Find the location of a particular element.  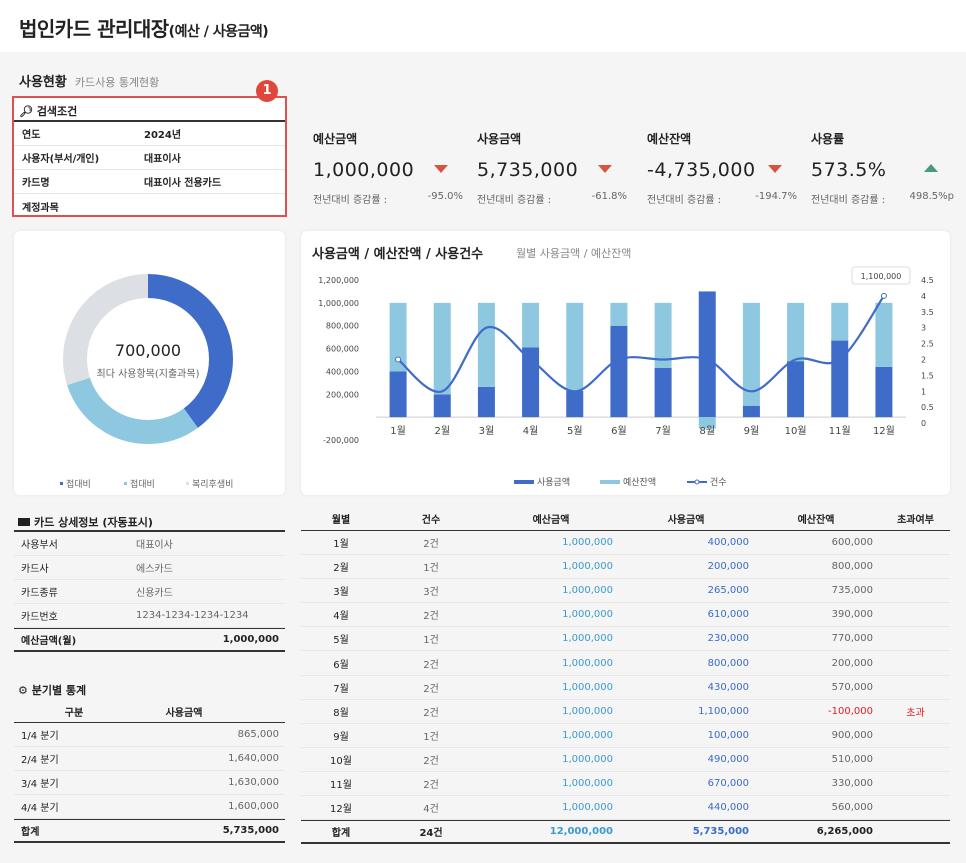

card-info-row: 카드종류 신용카드 is located at coordinates (149, 592).